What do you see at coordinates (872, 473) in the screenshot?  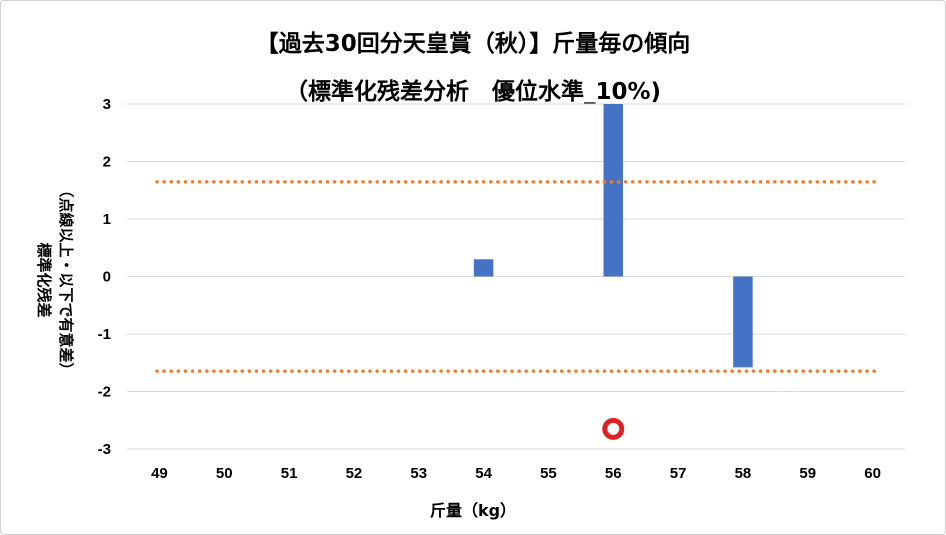 I see `x-tick-label: 60` at bounding box center [872, 473].